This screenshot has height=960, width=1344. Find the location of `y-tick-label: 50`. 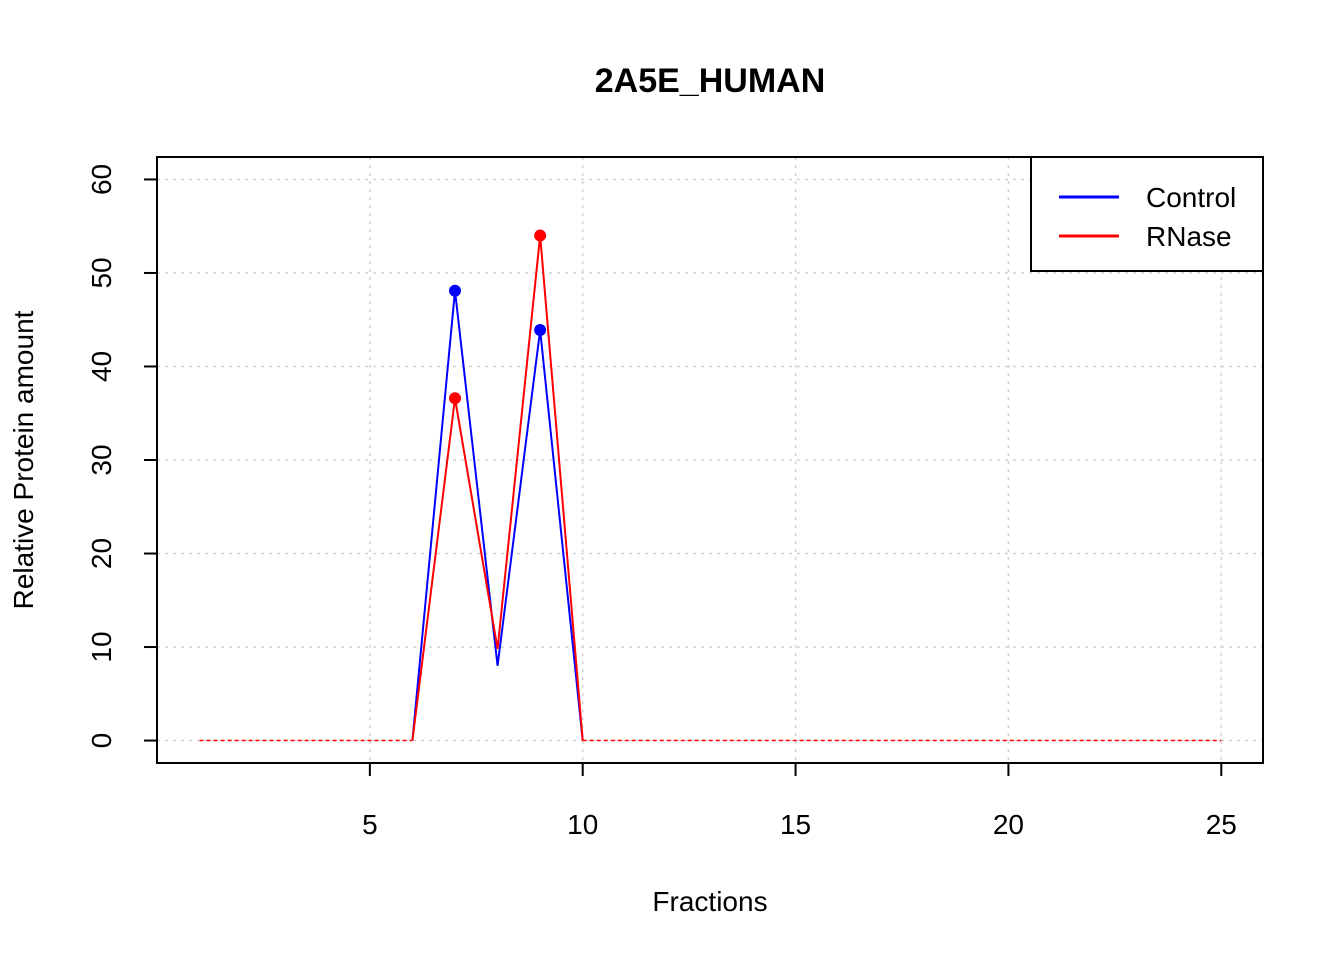

y-tick-label: 50 is located at coordinates (101, 272).